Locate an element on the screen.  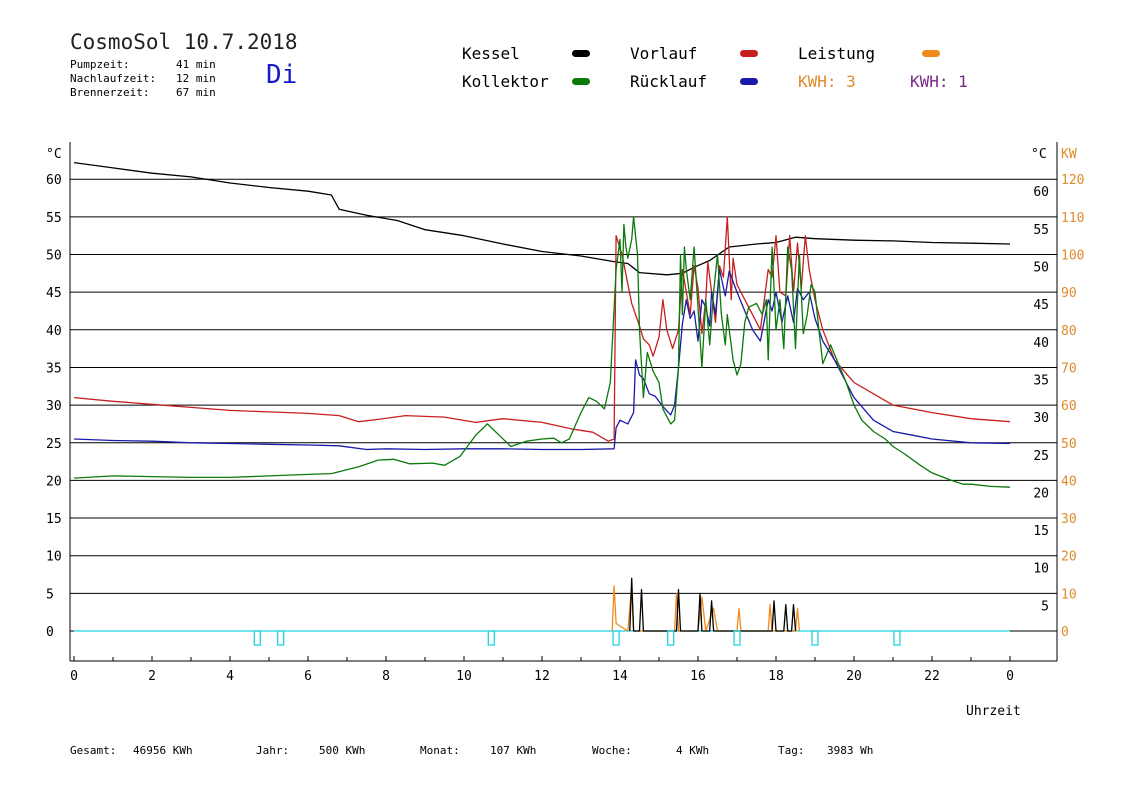
y-tick-power: 80 is located at coordinates (1069, 331).